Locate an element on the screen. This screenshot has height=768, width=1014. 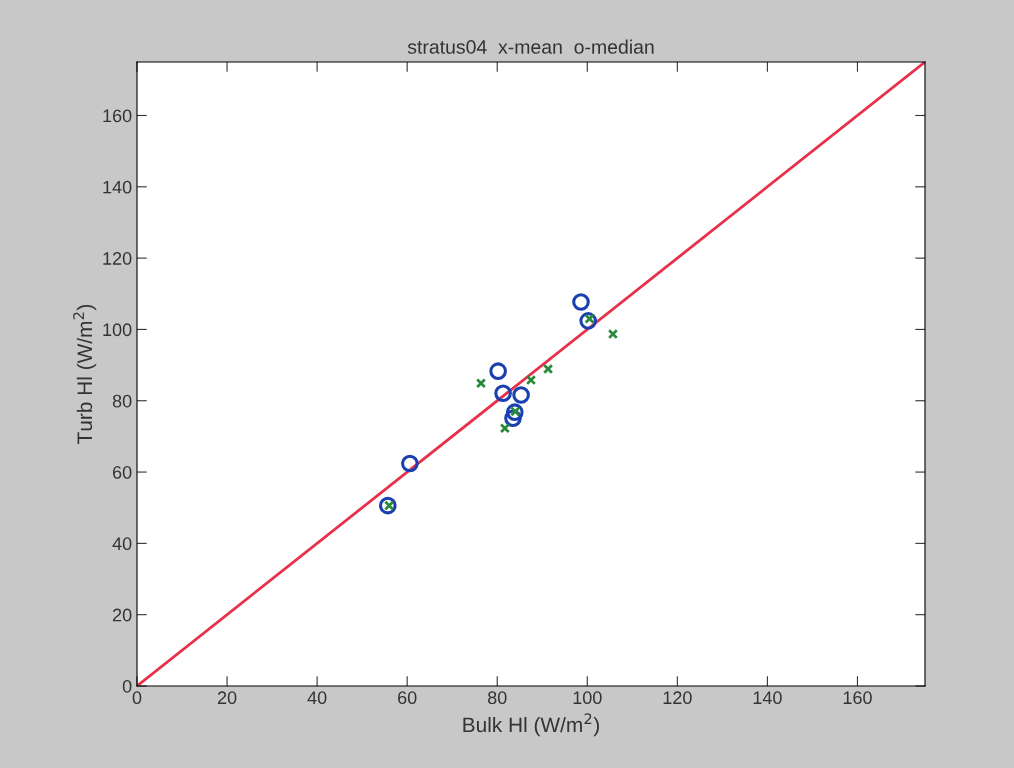
y-tick-label: 40 is located at coordinates (122, 544).